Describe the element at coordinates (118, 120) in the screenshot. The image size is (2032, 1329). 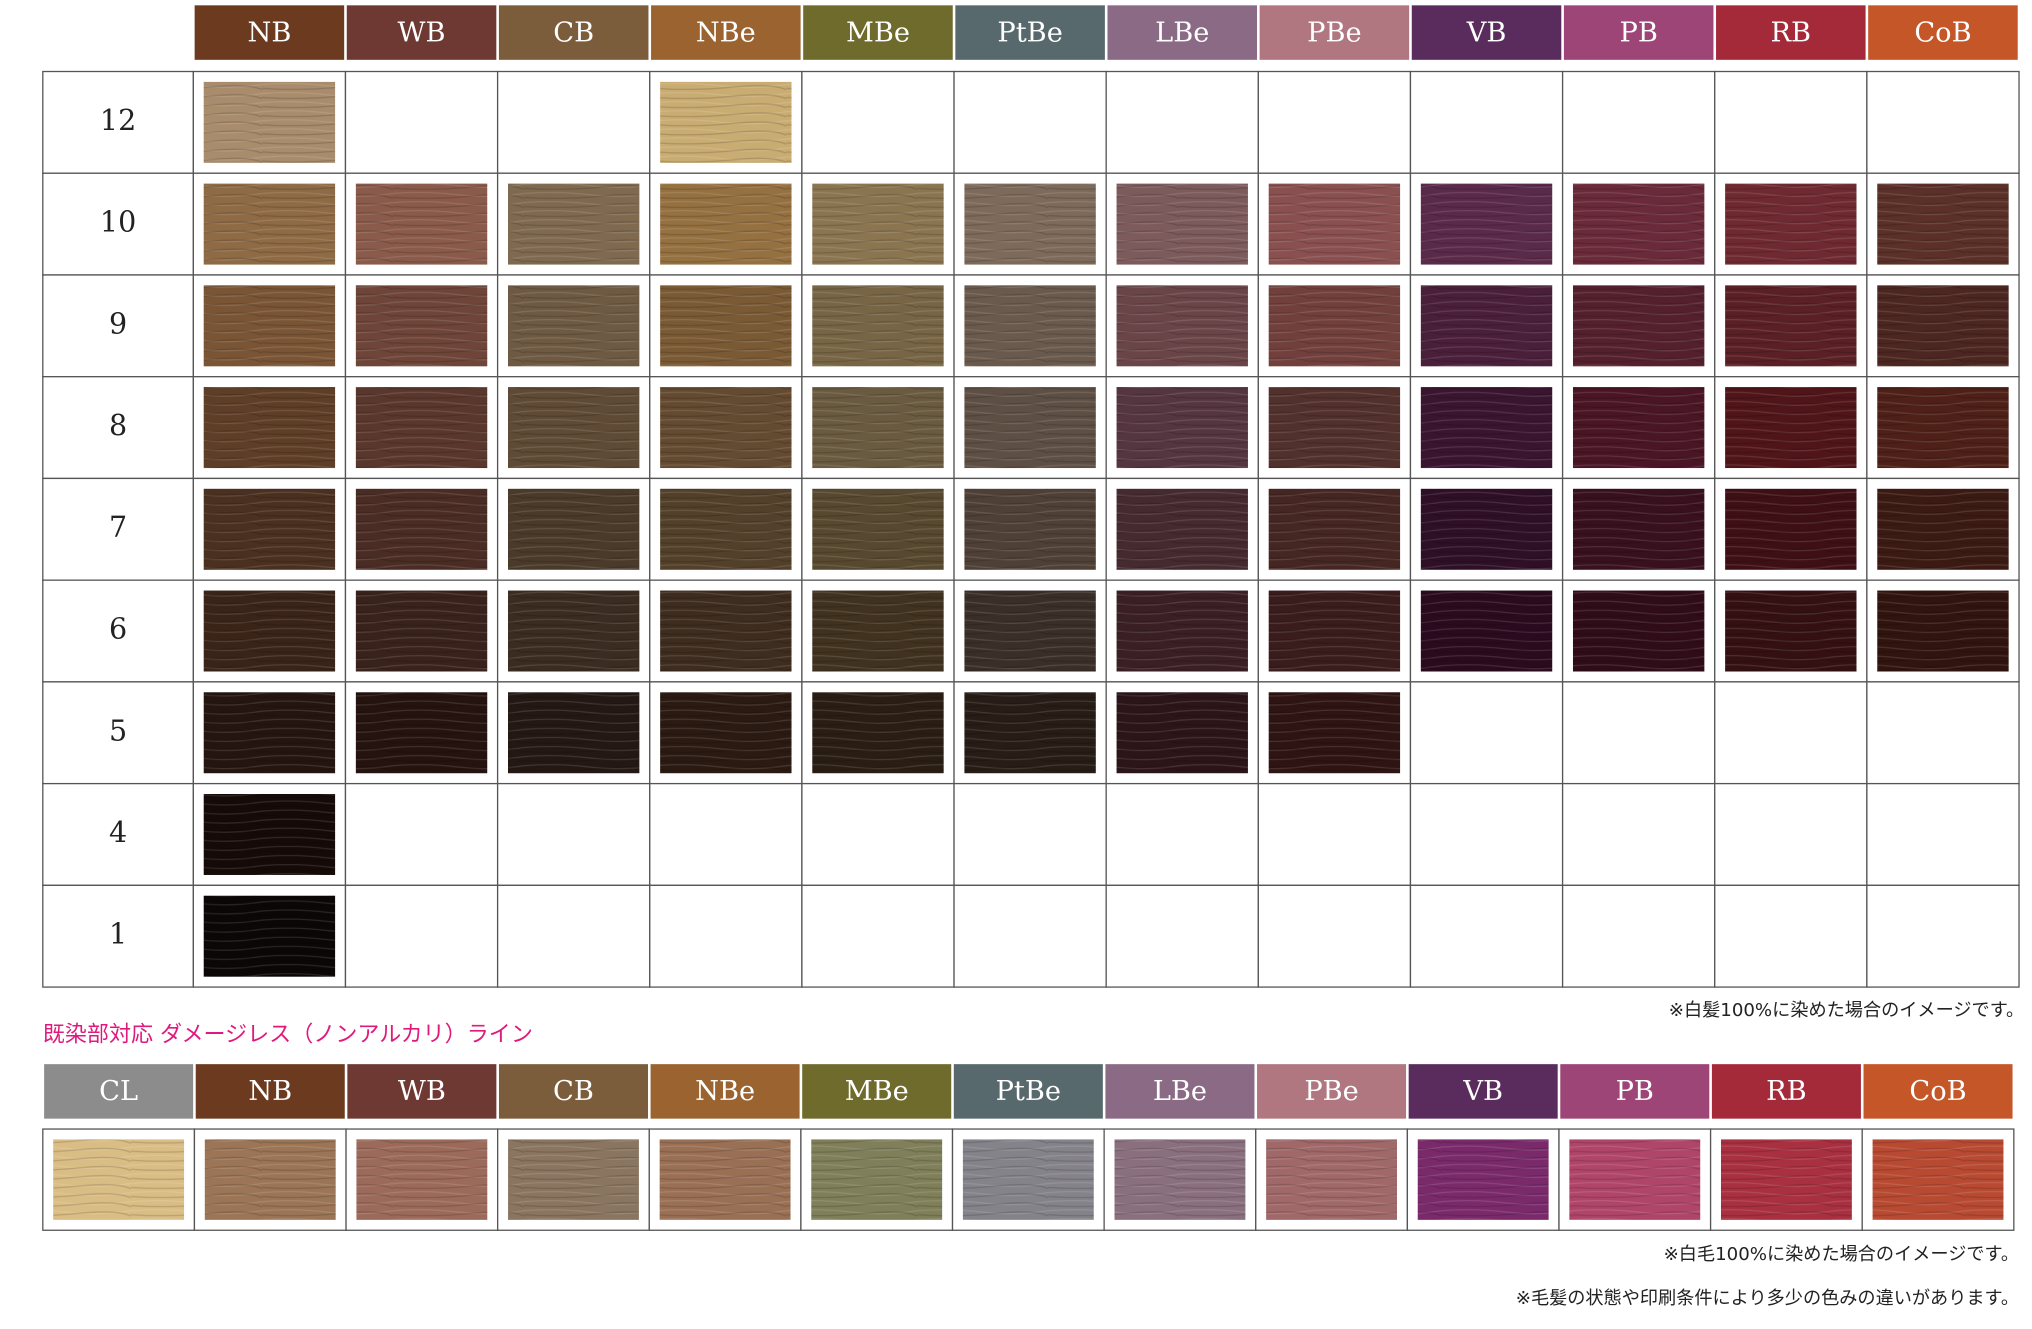
I see `row-label: 12` at that location.